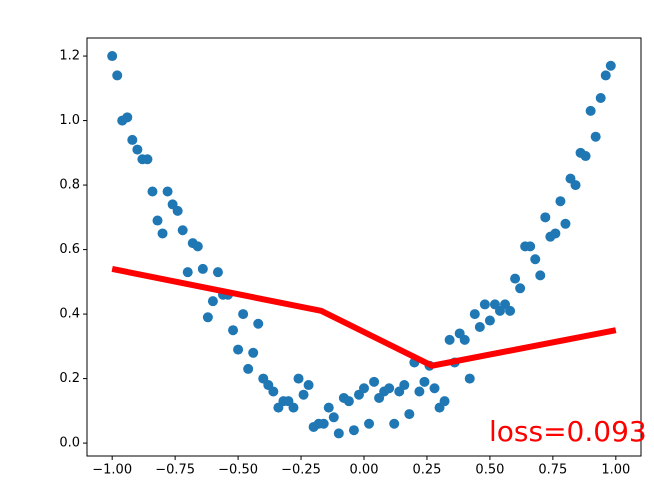  Describe the element at coordinates (112, 470) in the screenshot. I see `x-tick-label: −1.00` at that location.